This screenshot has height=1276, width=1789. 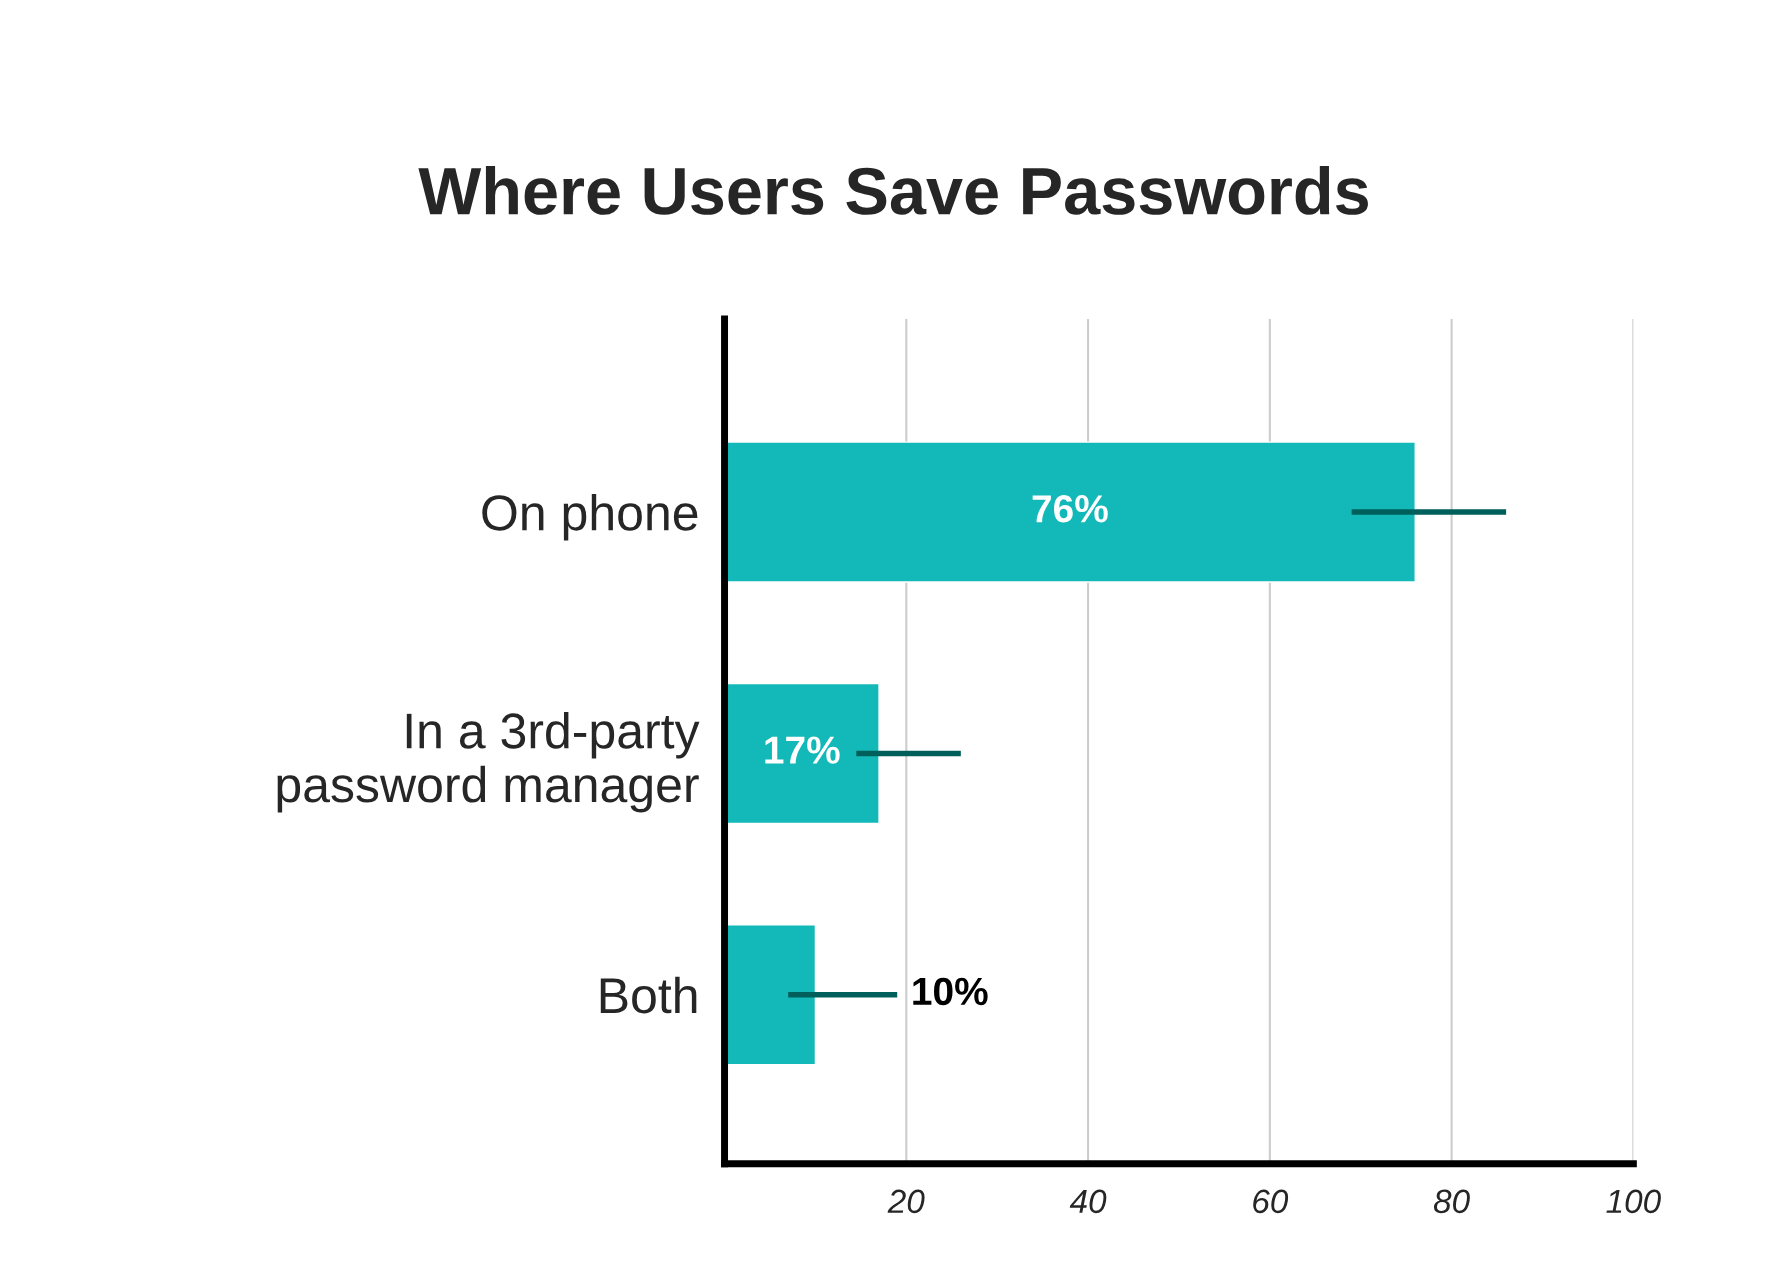 What do you see at coordinates (950, 991) in the screenshot?
I see `data-label: 10%` at bounding box center [950, 991].